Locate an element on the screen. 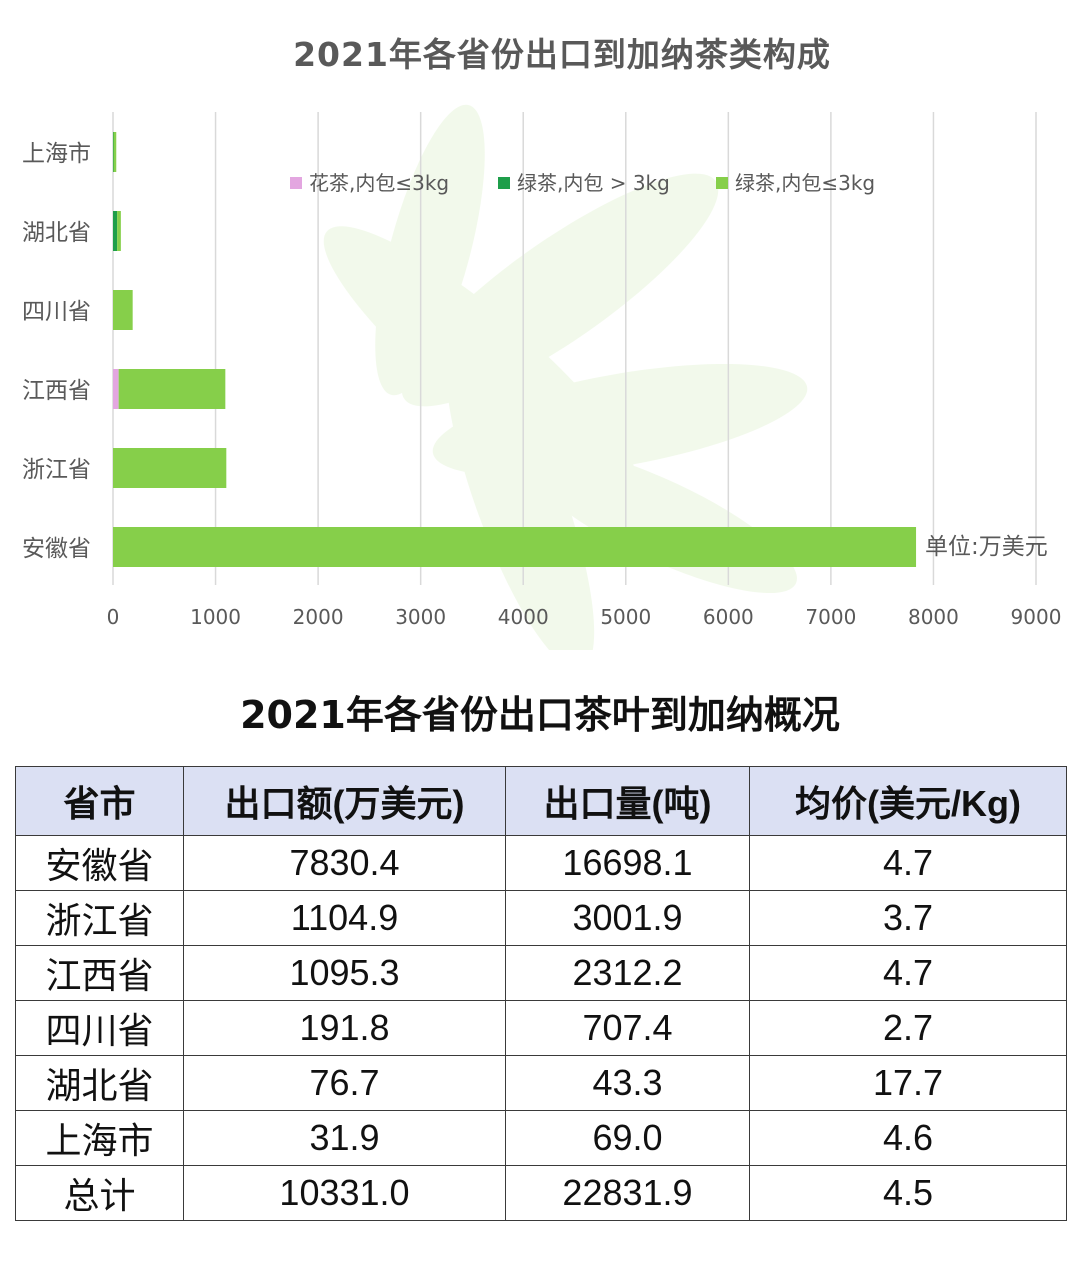 The width and height of the screenshot is (1080, 1266). table-row: 四川省 191.8 707.4 2.7 is located at coordinates (541, 1028).